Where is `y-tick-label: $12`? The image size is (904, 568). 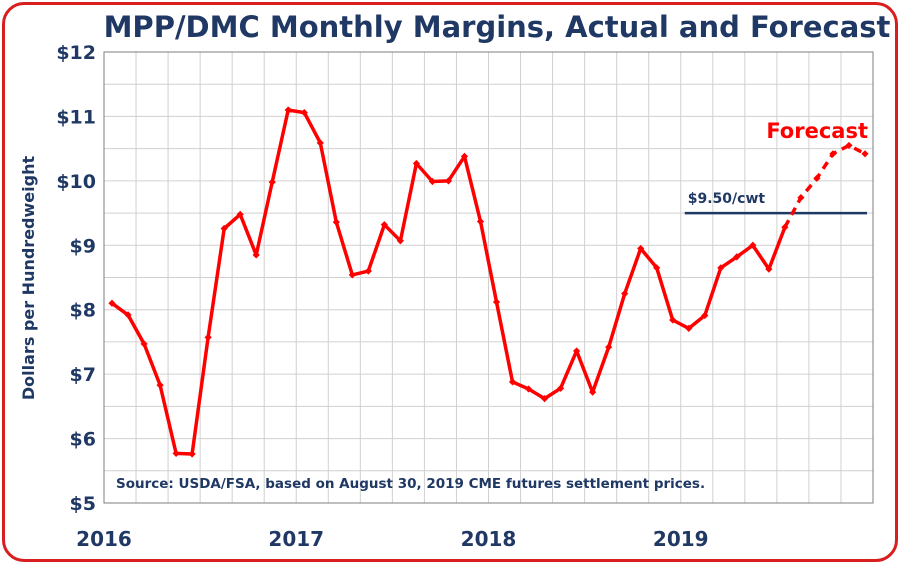
y-tick-label: $12 is located at coordinates (76, 53).